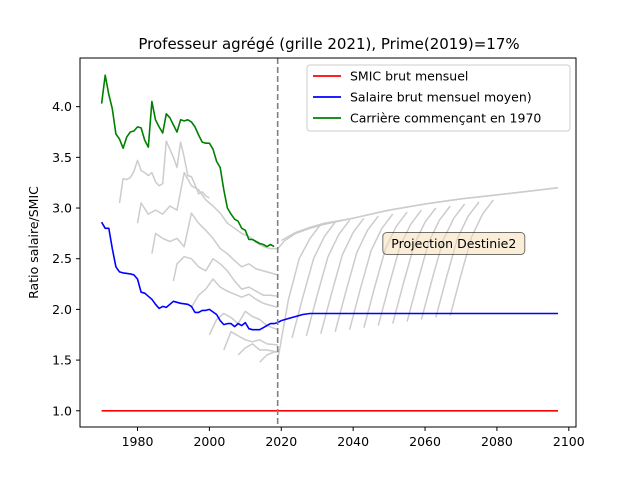 The width and height of the screenshot is (640, 480). Describe the element at coordinates (62, 208) in the screenshot. I see `y-tick-label: 3.0` at that location.